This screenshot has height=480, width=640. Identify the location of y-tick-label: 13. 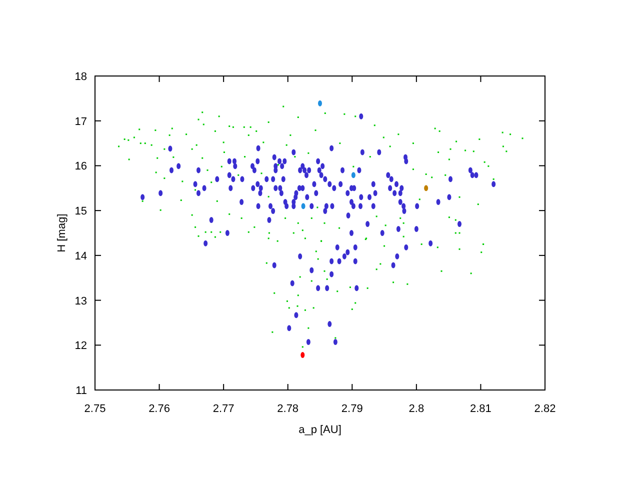
(80, 301).